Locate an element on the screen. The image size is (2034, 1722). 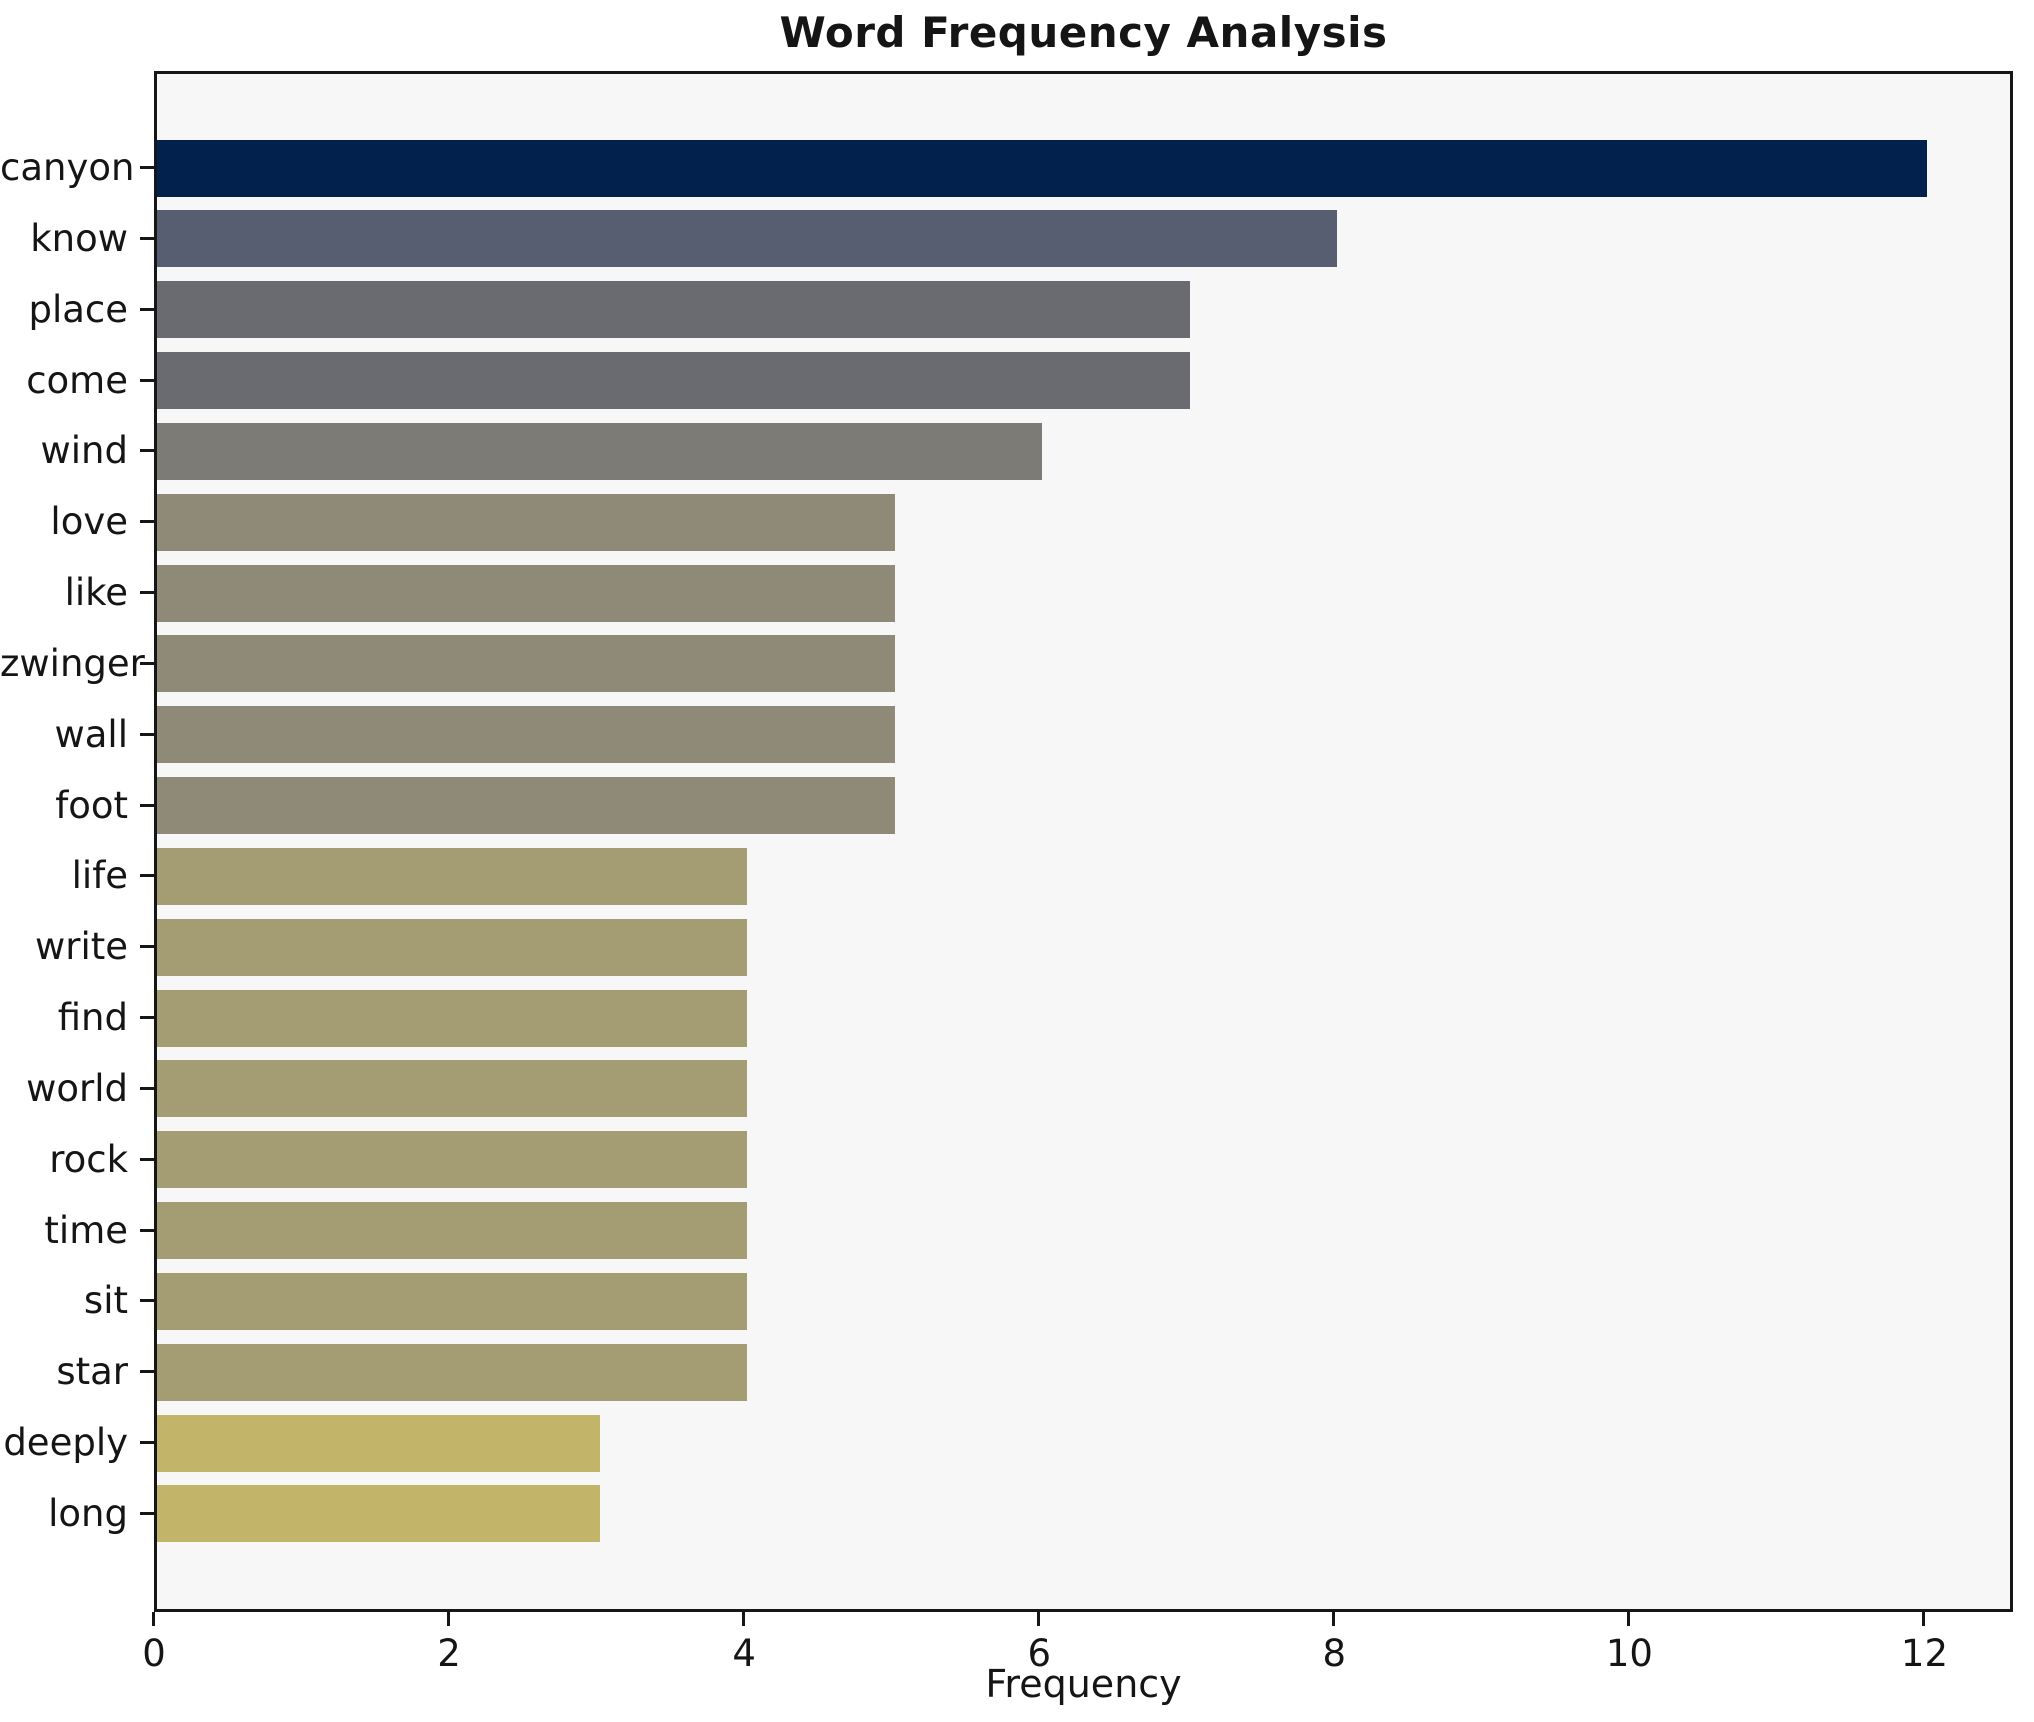
y-label-foot: foot is located at coordinates (91, 805).